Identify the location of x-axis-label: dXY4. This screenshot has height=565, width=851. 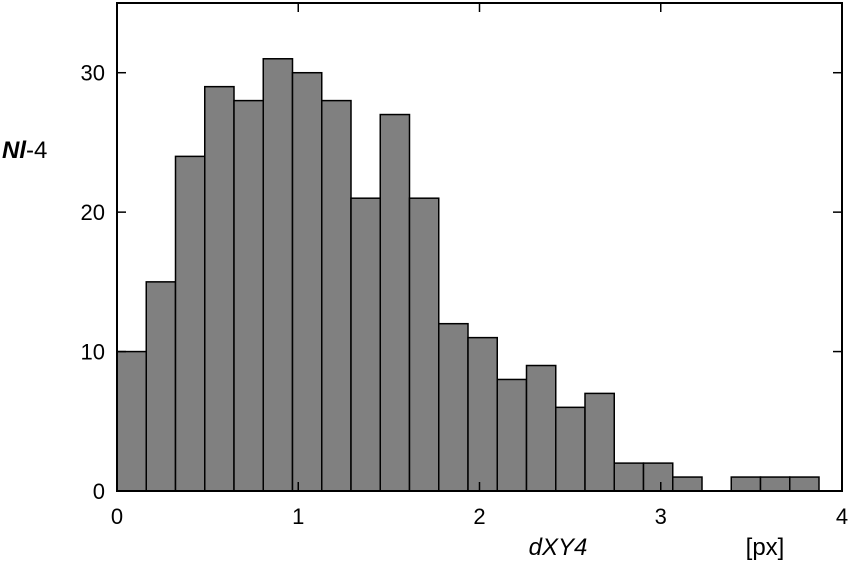
(558, 547).